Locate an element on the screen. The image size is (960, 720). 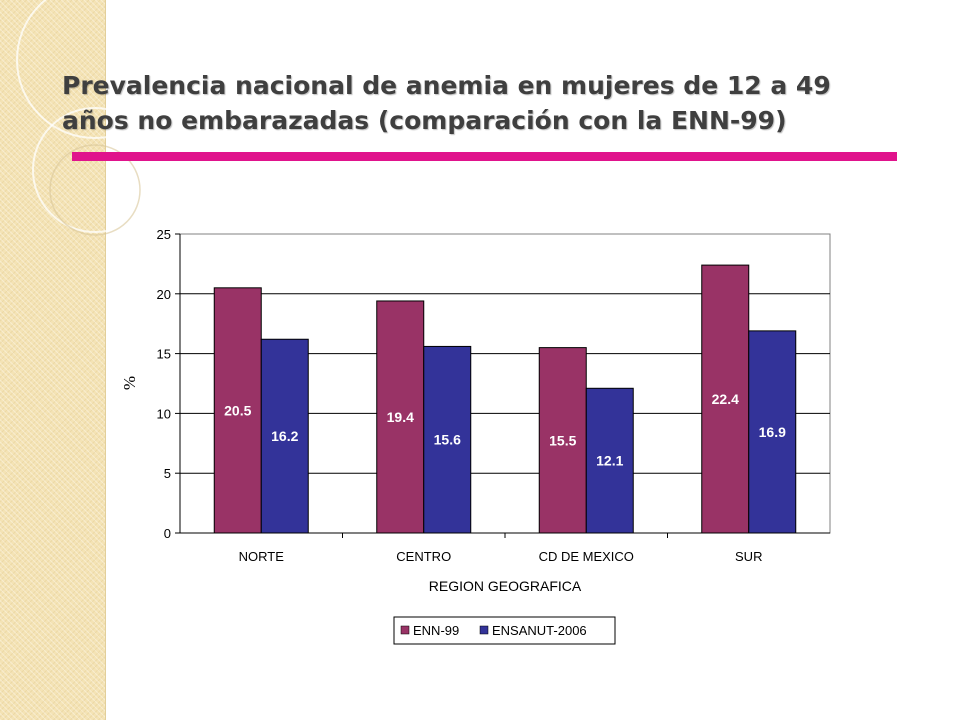
x-tick-label: CENTRO is located at coordinates (423, 556).